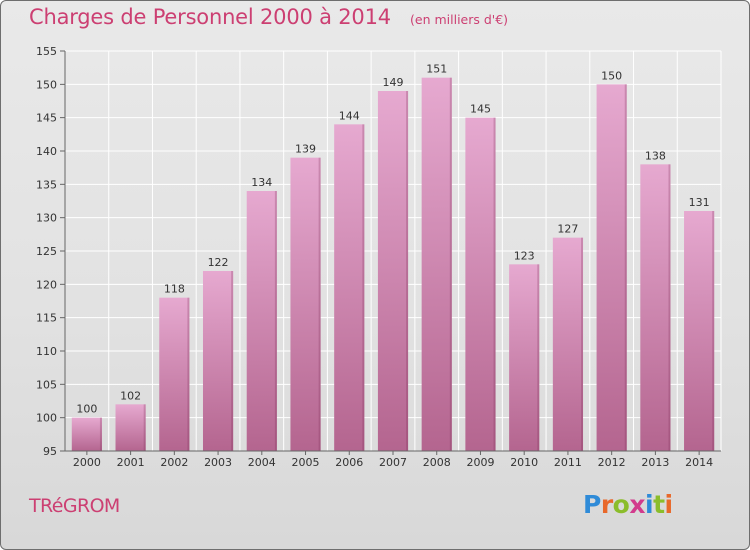 The width and height of the screenshot is (750, 550). Describe the element at coordinates (46, 384) in the screenshot. I see `y-tick-label: 105` at that location.